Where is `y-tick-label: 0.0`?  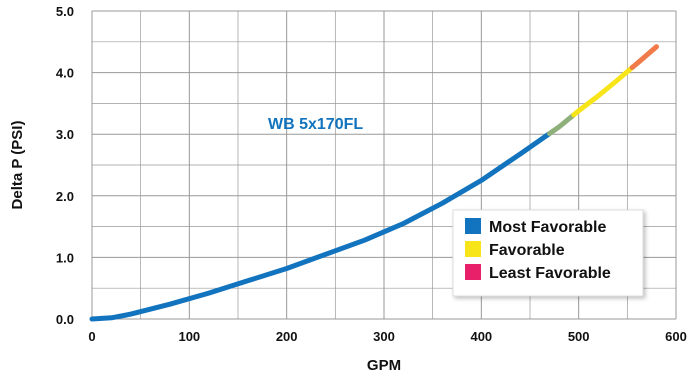 y-tick-label: 0.0 is located at coordinates (65, 319).